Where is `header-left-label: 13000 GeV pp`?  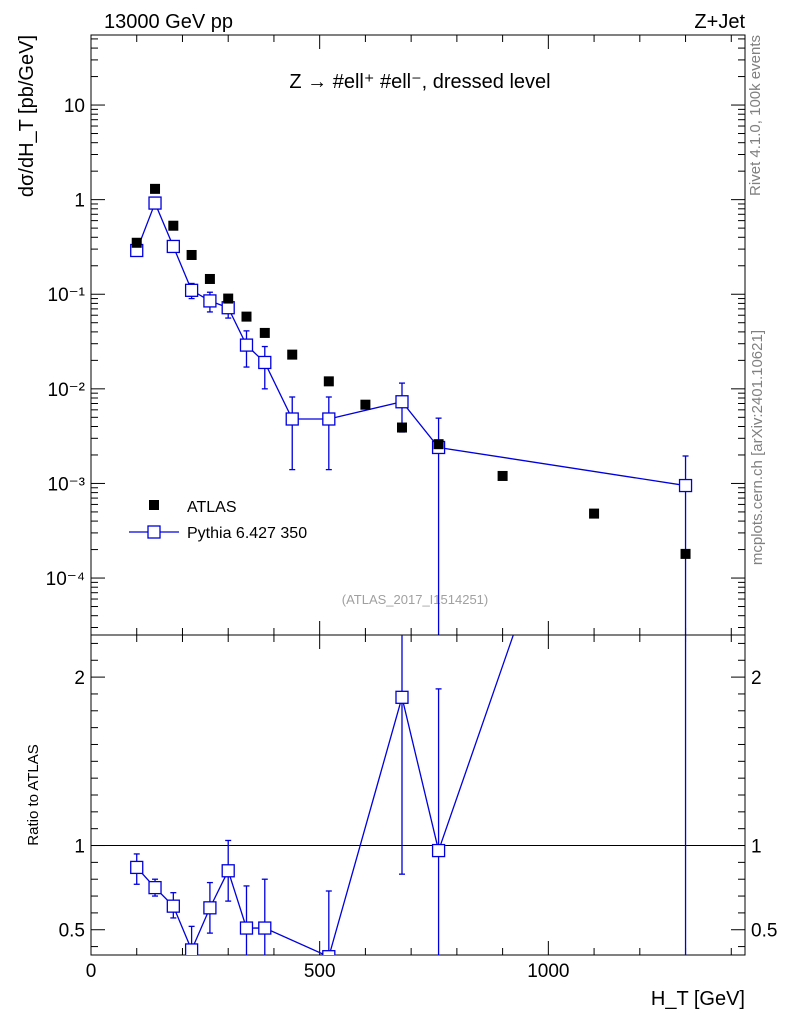 header-left-label: 13000 GeV pp is located at coordinates (168, 22).